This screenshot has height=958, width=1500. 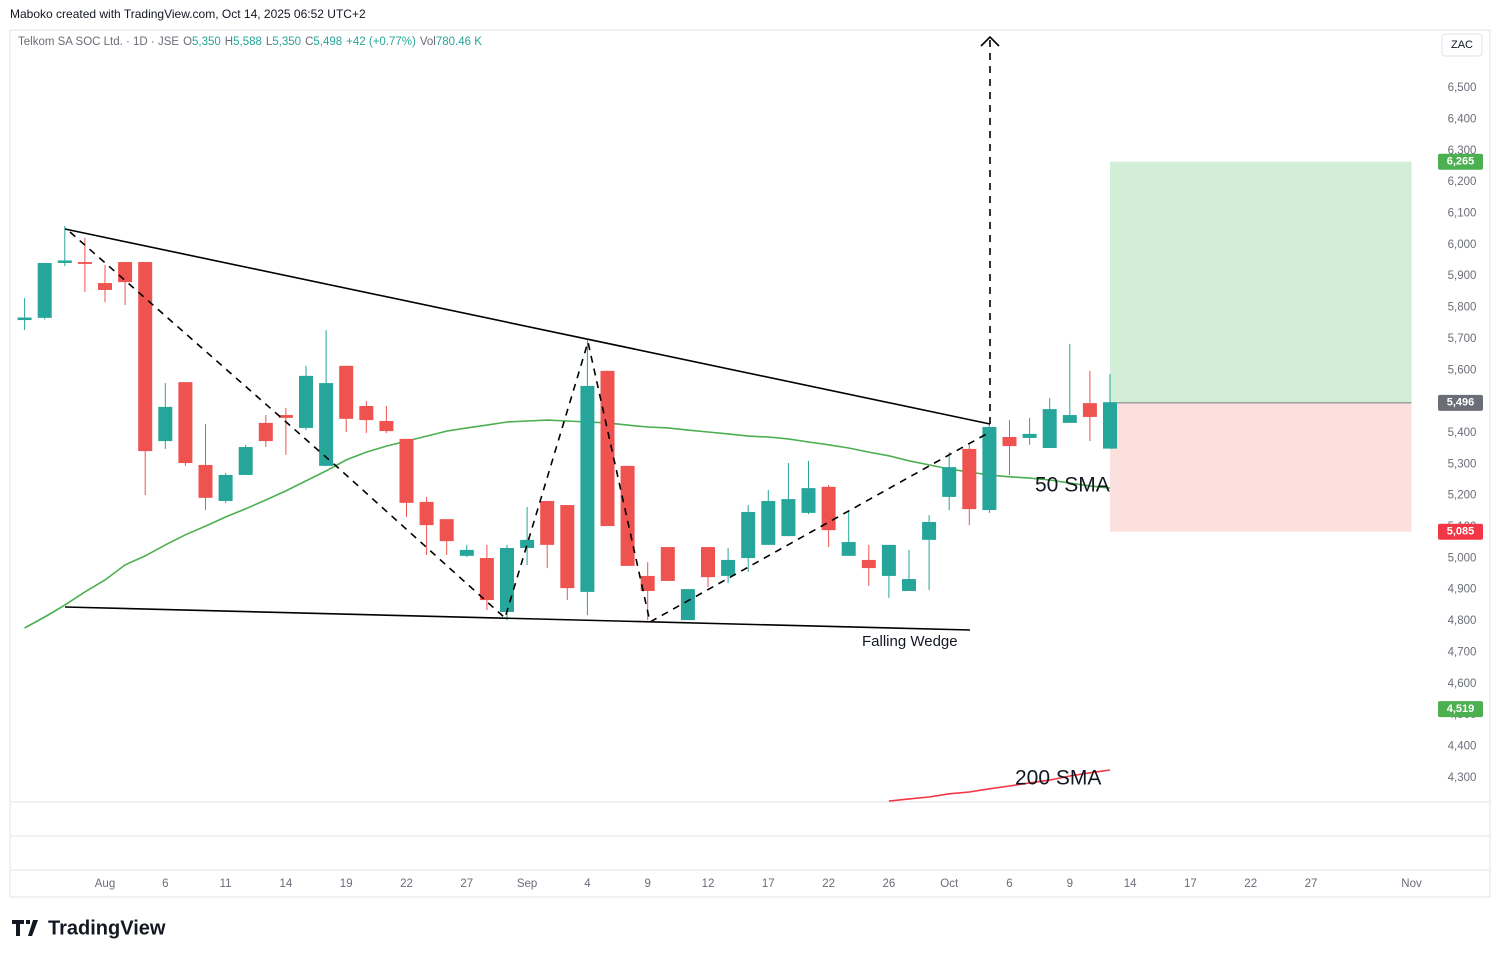 I want to click on y-tick-label: 6,100, so click(x=1462, y=213).